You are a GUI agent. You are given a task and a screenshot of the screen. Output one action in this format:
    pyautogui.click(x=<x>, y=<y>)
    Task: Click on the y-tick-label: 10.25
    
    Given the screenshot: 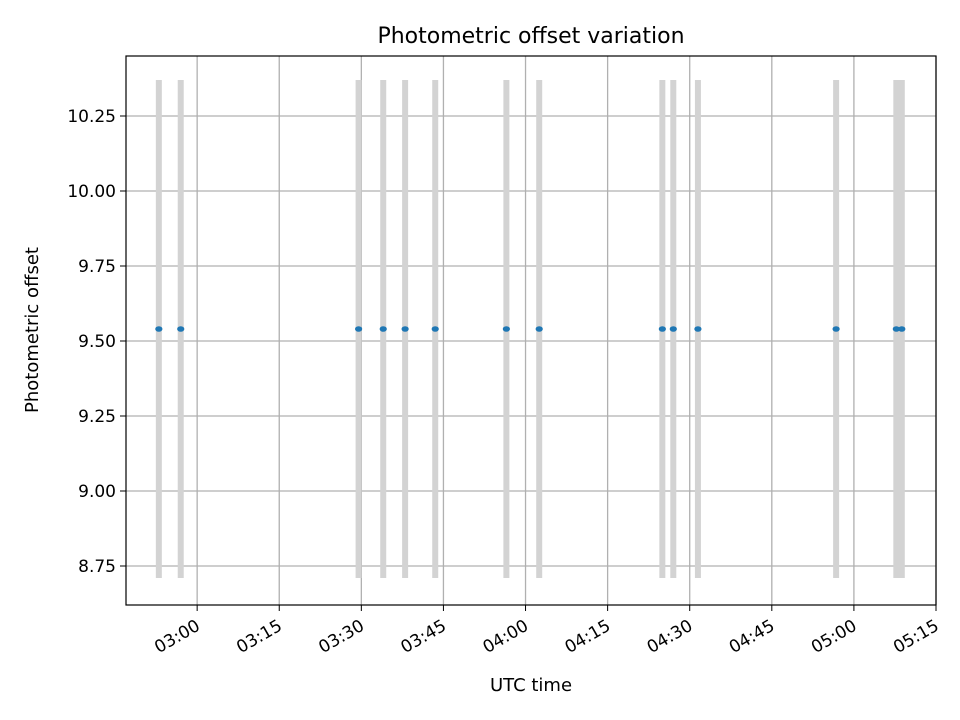 What is the action you would take?
    pyautogui.click(x=91, y=117)
    